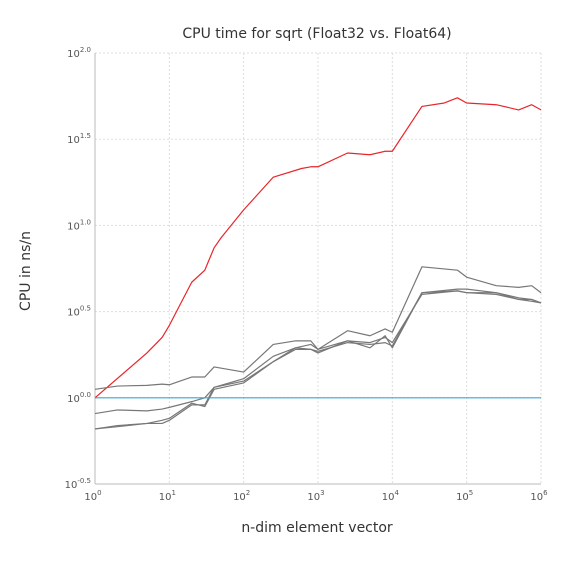 The image size is (567, 571). I want to click on y-tick-label: 10-0.5, so click(78, 484).